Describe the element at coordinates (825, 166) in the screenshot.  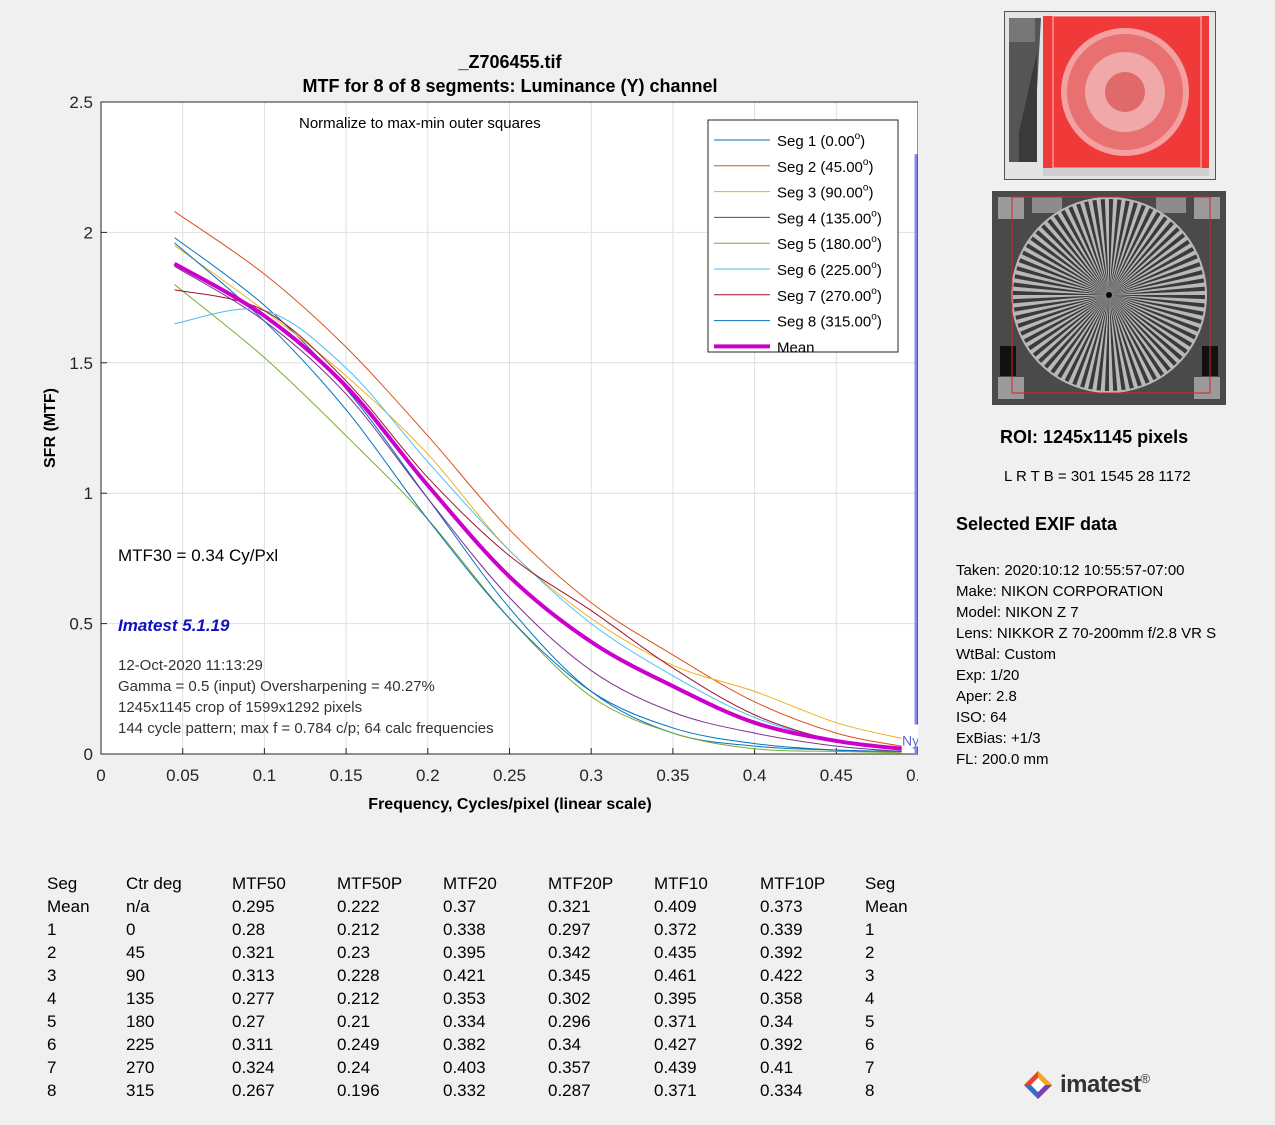
I see `legend-label: Seg 2 (45.00o)` at that location.